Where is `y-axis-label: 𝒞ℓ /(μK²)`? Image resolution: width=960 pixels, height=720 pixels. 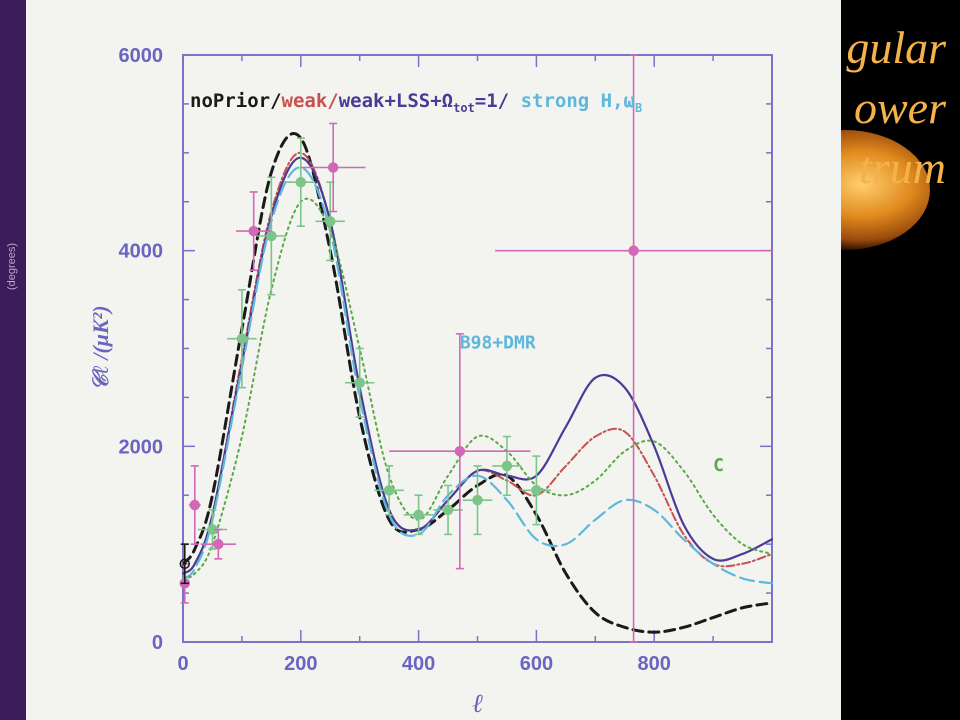
y-axis-label: 𝒞ℓ /(μK²) is located at coordinates (100, 347).